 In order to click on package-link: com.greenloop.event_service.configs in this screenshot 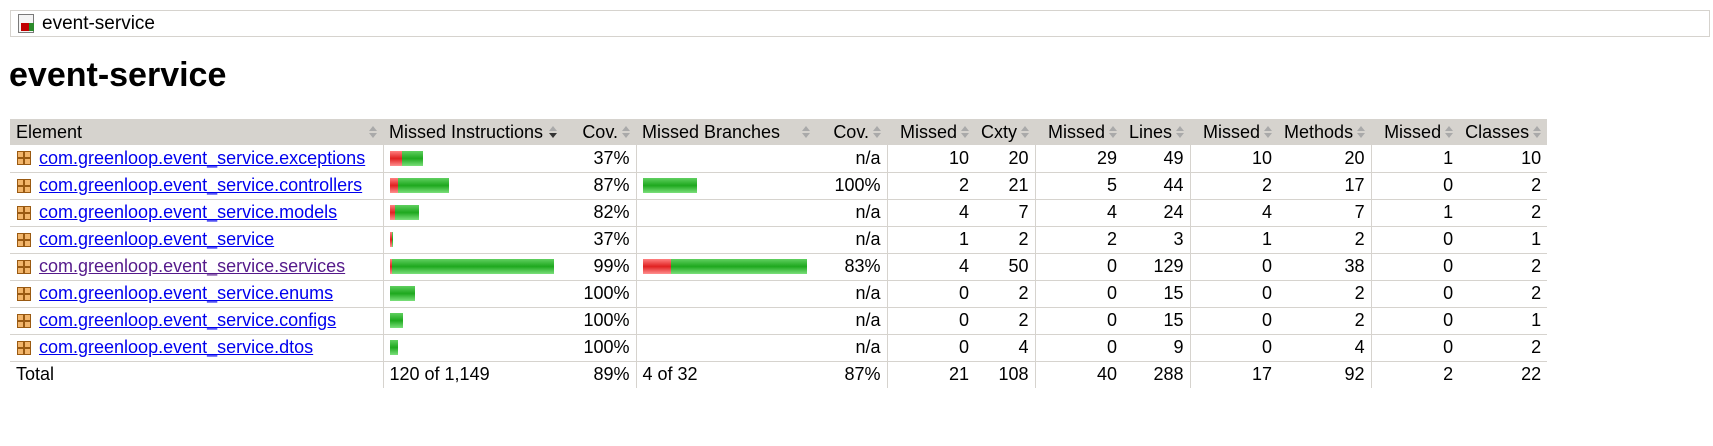, I will do `click(188, 320)`.